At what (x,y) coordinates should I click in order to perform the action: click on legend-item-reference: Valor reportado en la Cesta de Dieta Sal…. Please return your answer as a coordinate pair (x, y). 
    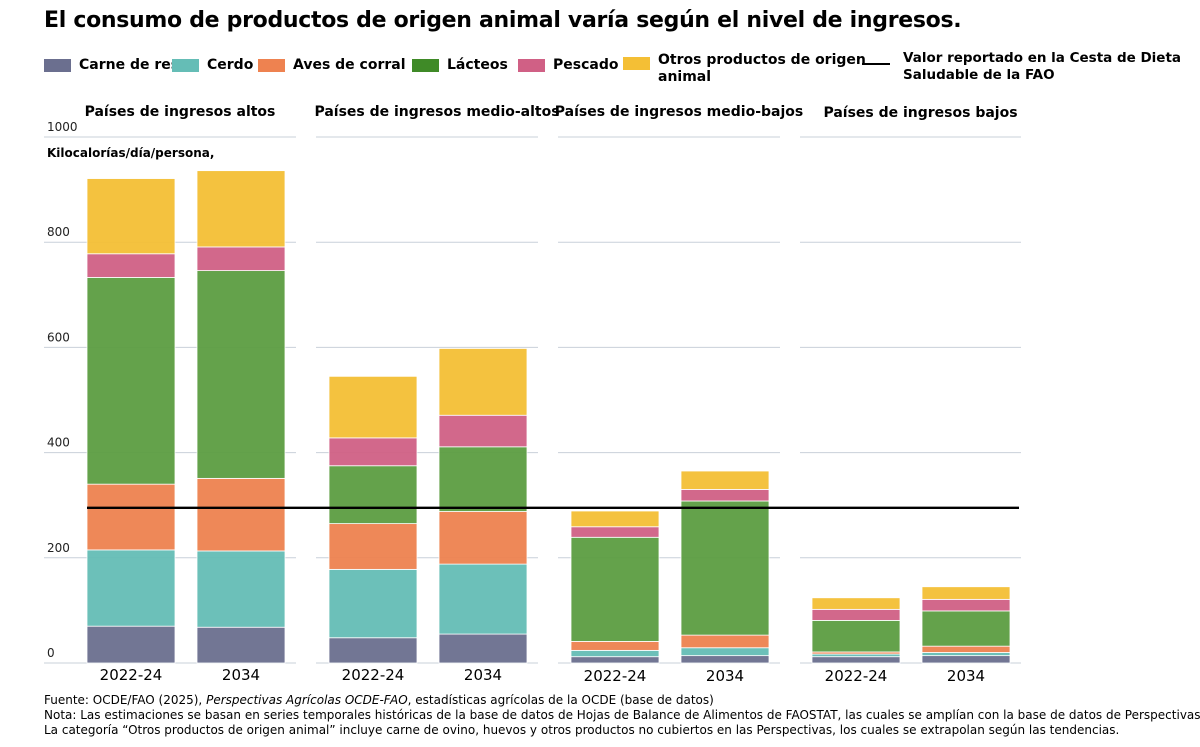
    Looking at the image, I should click on (1021, 67).